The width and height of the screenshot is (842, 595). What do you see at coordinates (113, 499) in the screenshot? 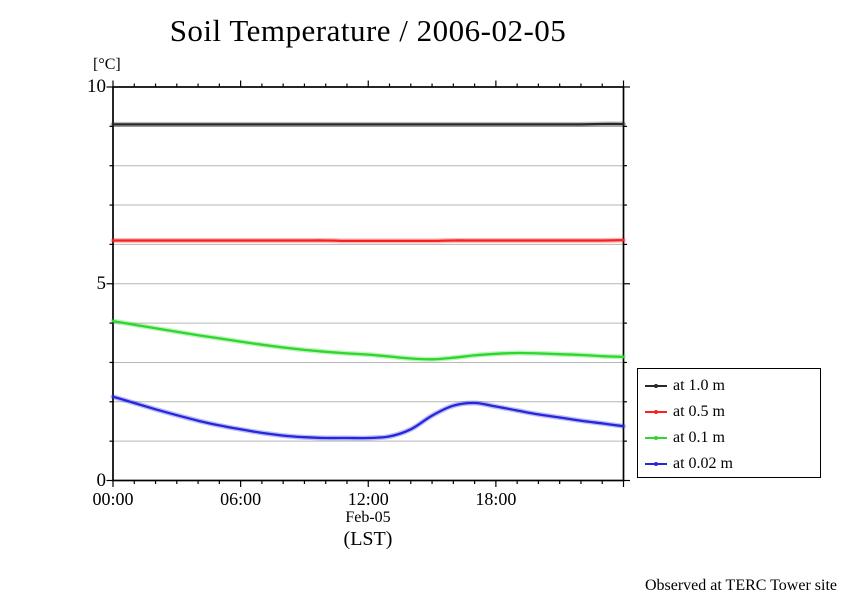
I see `x-tick-label: 00:00` at bounding box center [113, 499].